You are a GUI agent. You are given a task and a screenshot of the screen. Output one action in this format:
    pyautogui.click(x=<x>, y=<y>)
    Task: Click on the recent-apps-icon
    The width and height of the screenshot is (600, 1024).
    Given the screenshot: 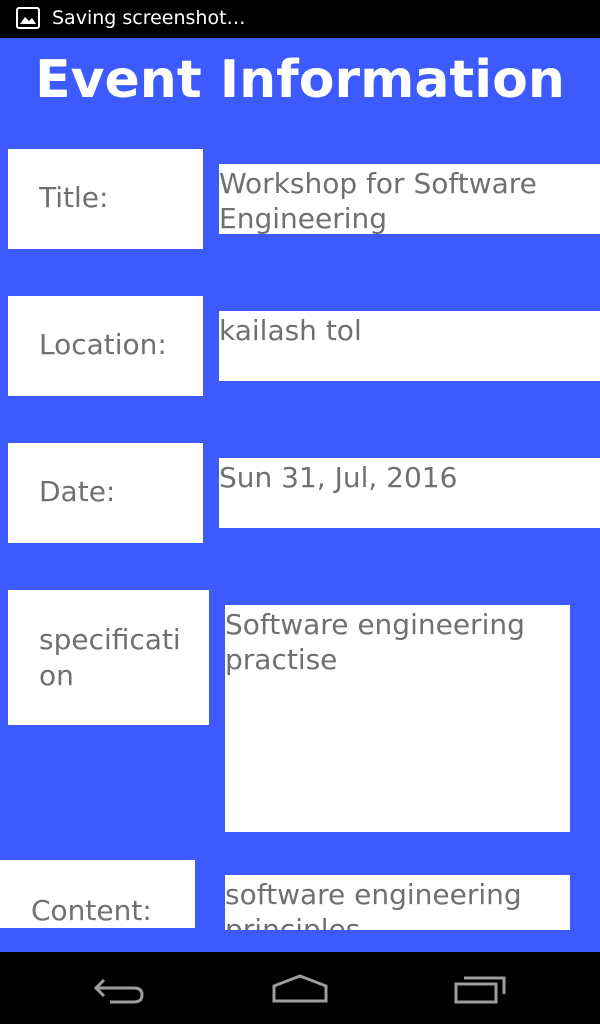 What is the action you would take?
    pyautogui.click(x=480, y=990)
    